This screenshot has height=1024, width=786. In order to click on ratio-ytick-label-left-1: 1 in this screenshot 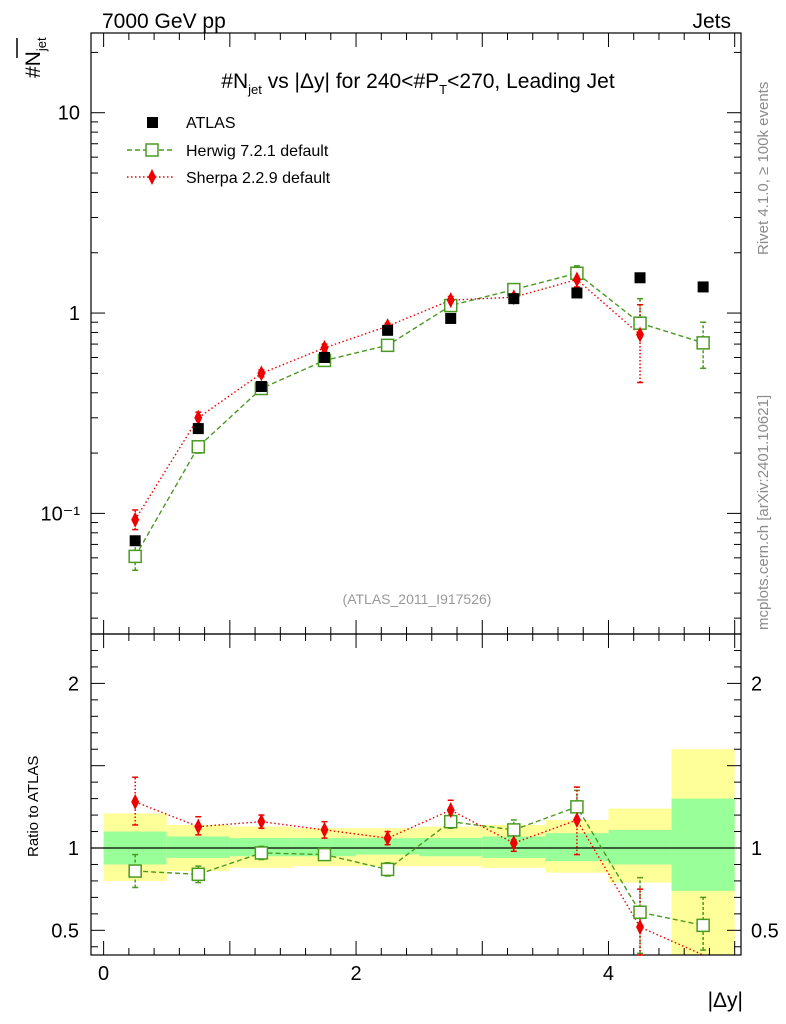, I will do `click(73, 849)`.